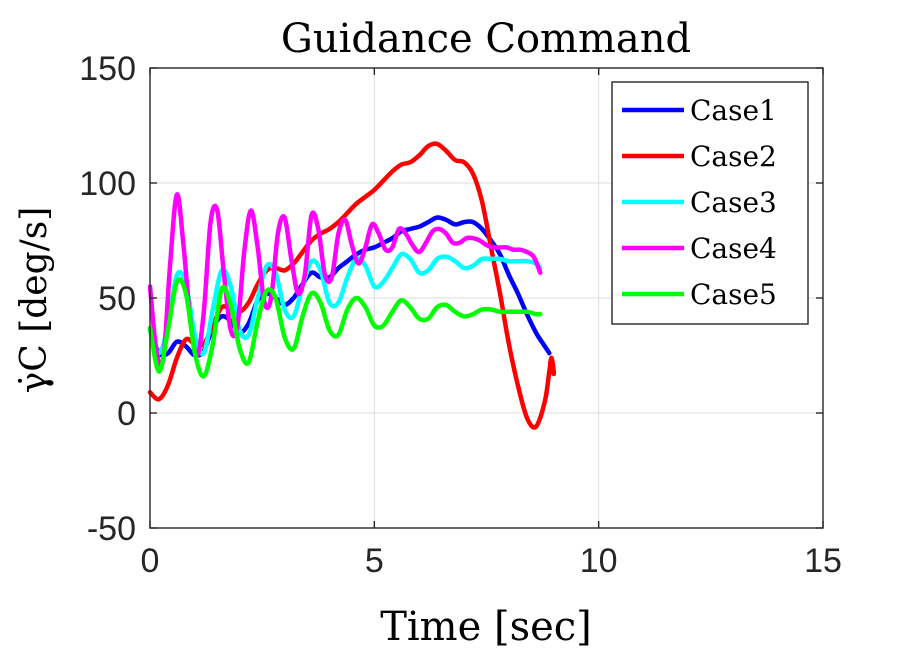  Describe the element at coordinates (733, 294) in the screenshot. I see `legend-label: Case5` at that location.